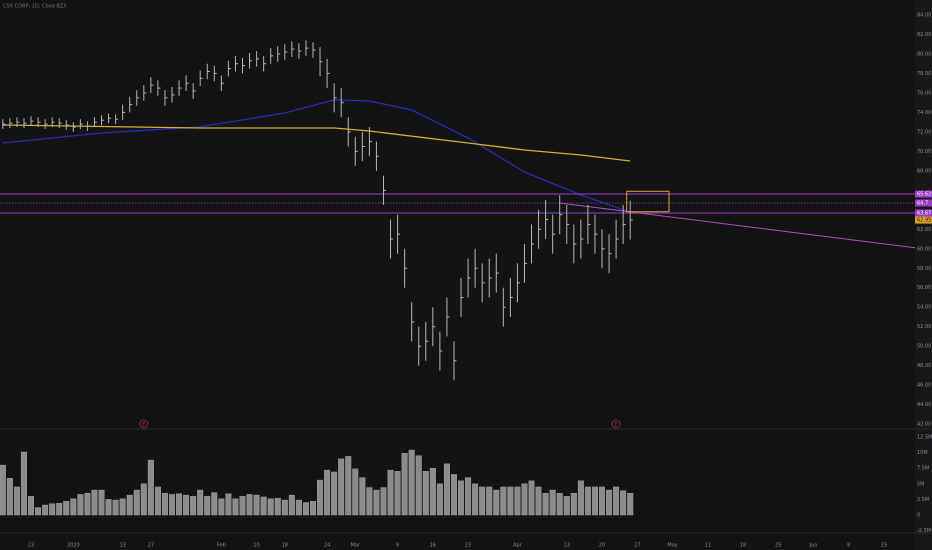 Image resolution: width=932 pixels, height=550 pixels. What do you see at coordinates (616, 424) in the screenshot?
I see `event-marker` at bounding box center [616, 424].